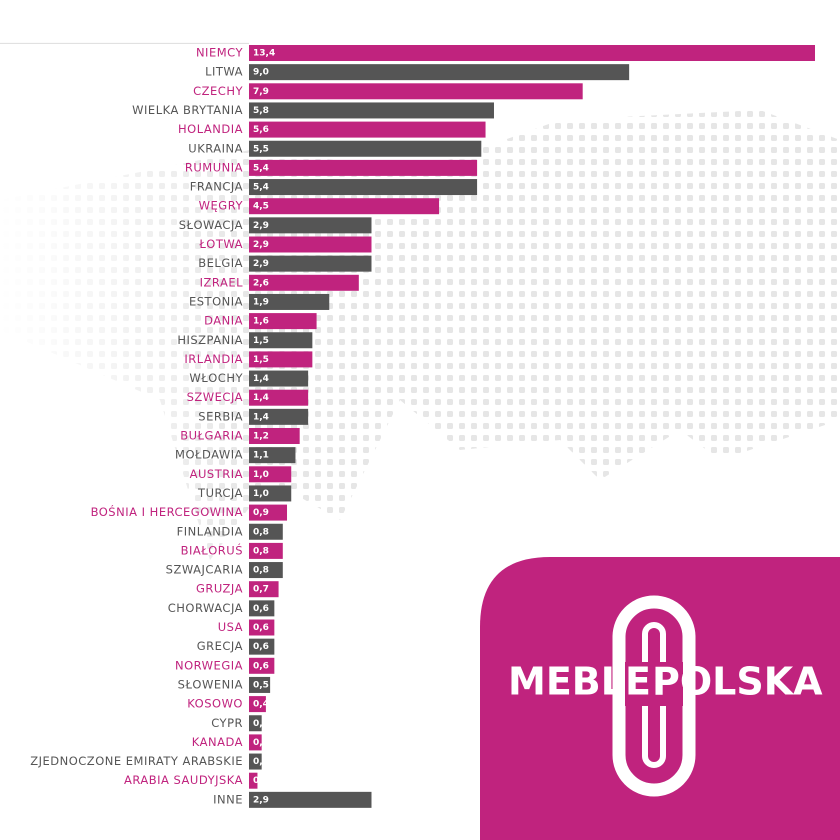 The width and height of the screenshot is (840, 840). I want to click on category-label: NORWEGIA, so click(209, 665).